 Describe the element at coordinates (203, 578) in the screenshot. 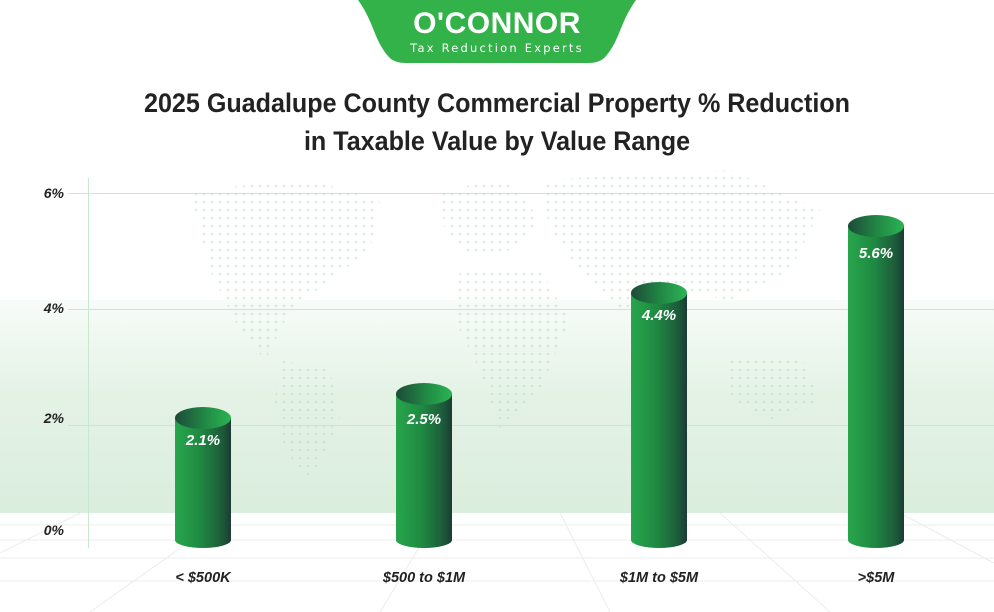

I see `x-tick-under-500k: < $500K` at that location.